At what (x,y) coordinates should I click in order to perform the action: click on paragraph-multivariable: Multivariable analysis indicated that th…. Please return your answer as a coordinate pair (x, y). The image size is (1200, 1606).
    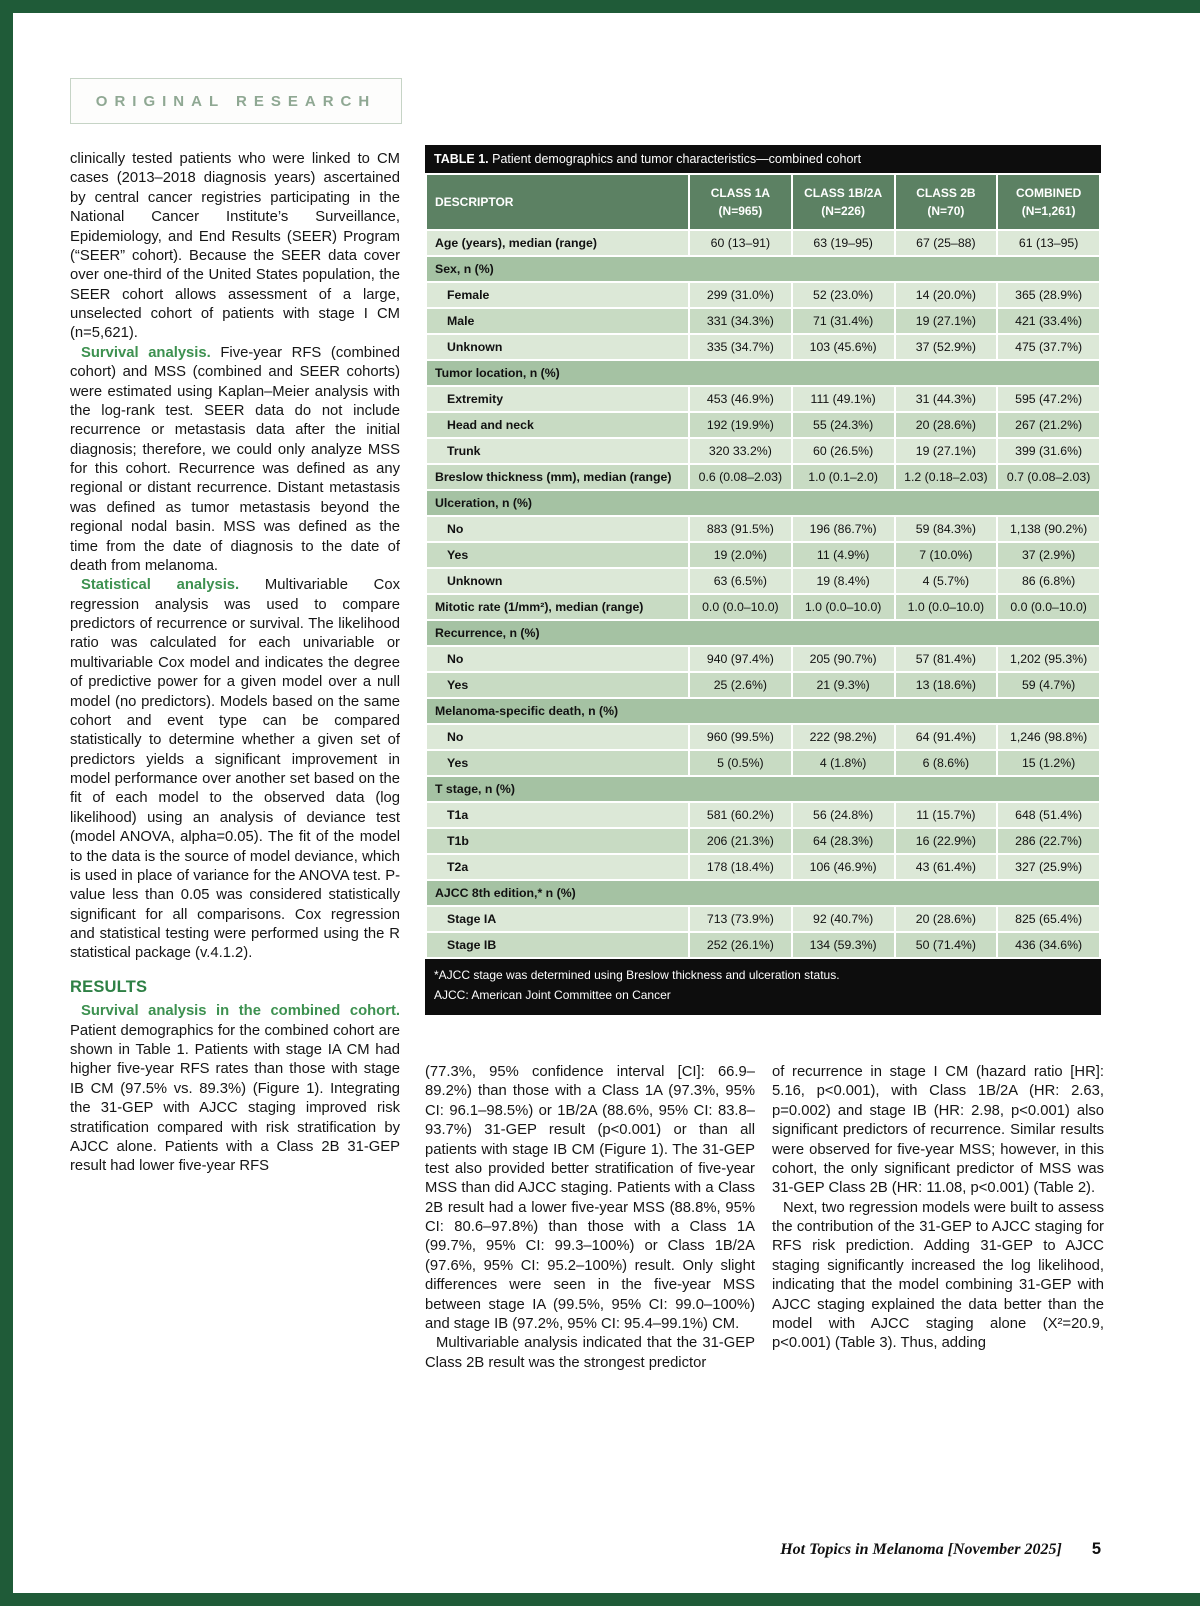
    Looking at the image, I should click on (590, 1353).